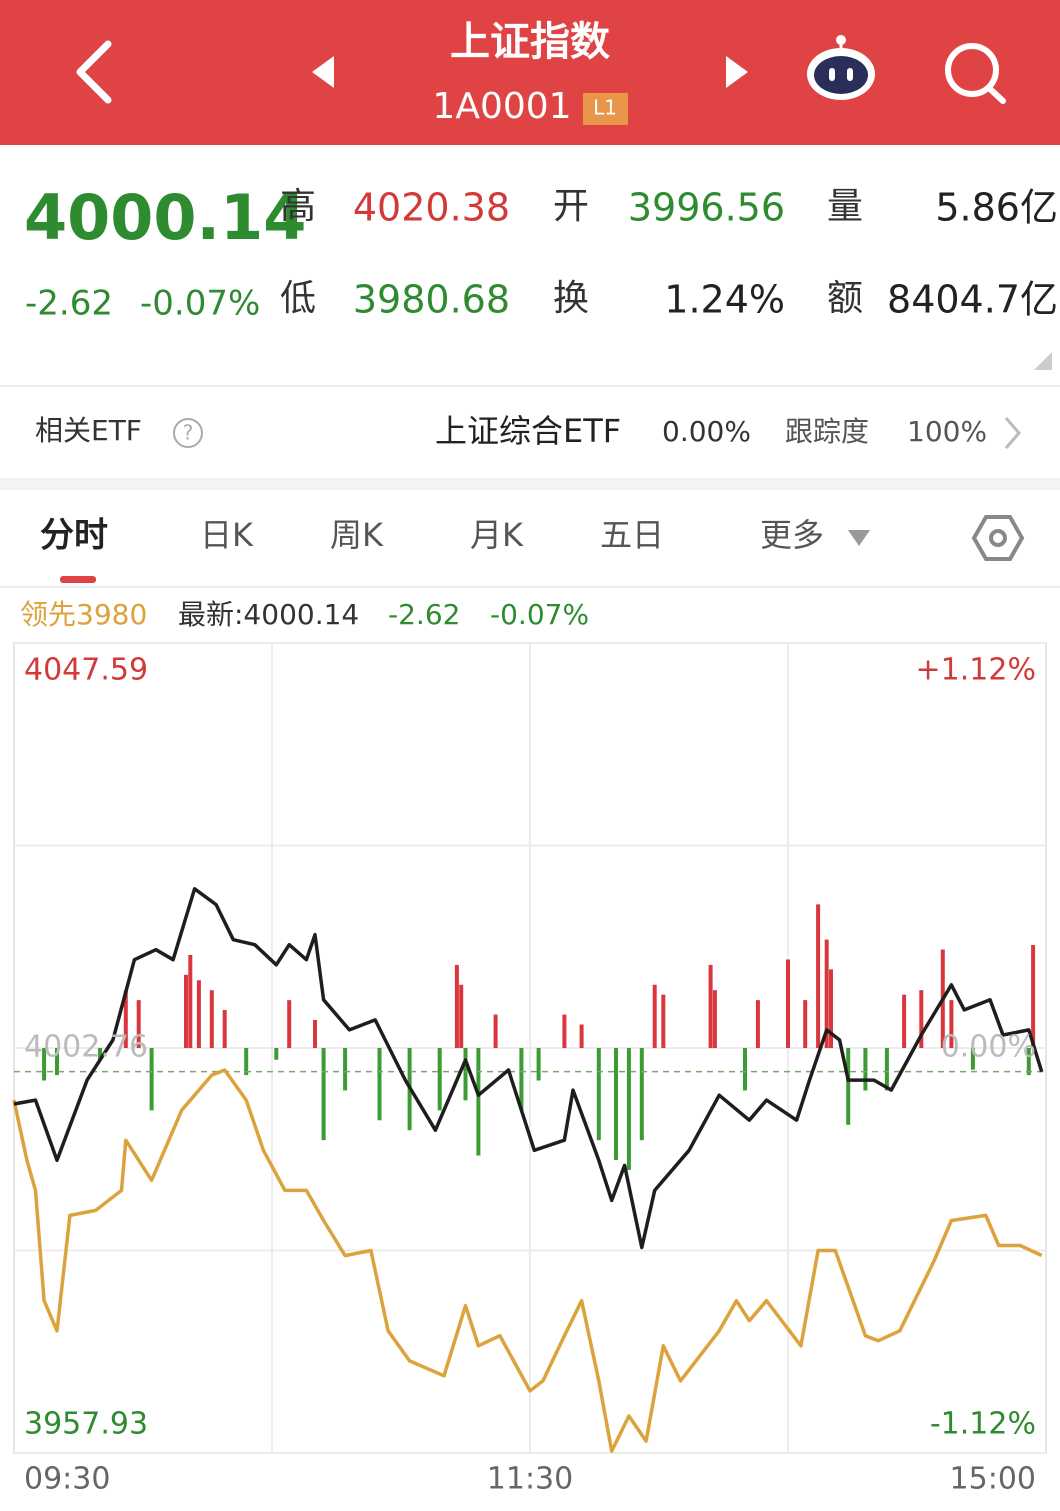  I want to click on etf-name: 上证综合ETF, so click(528, 431).